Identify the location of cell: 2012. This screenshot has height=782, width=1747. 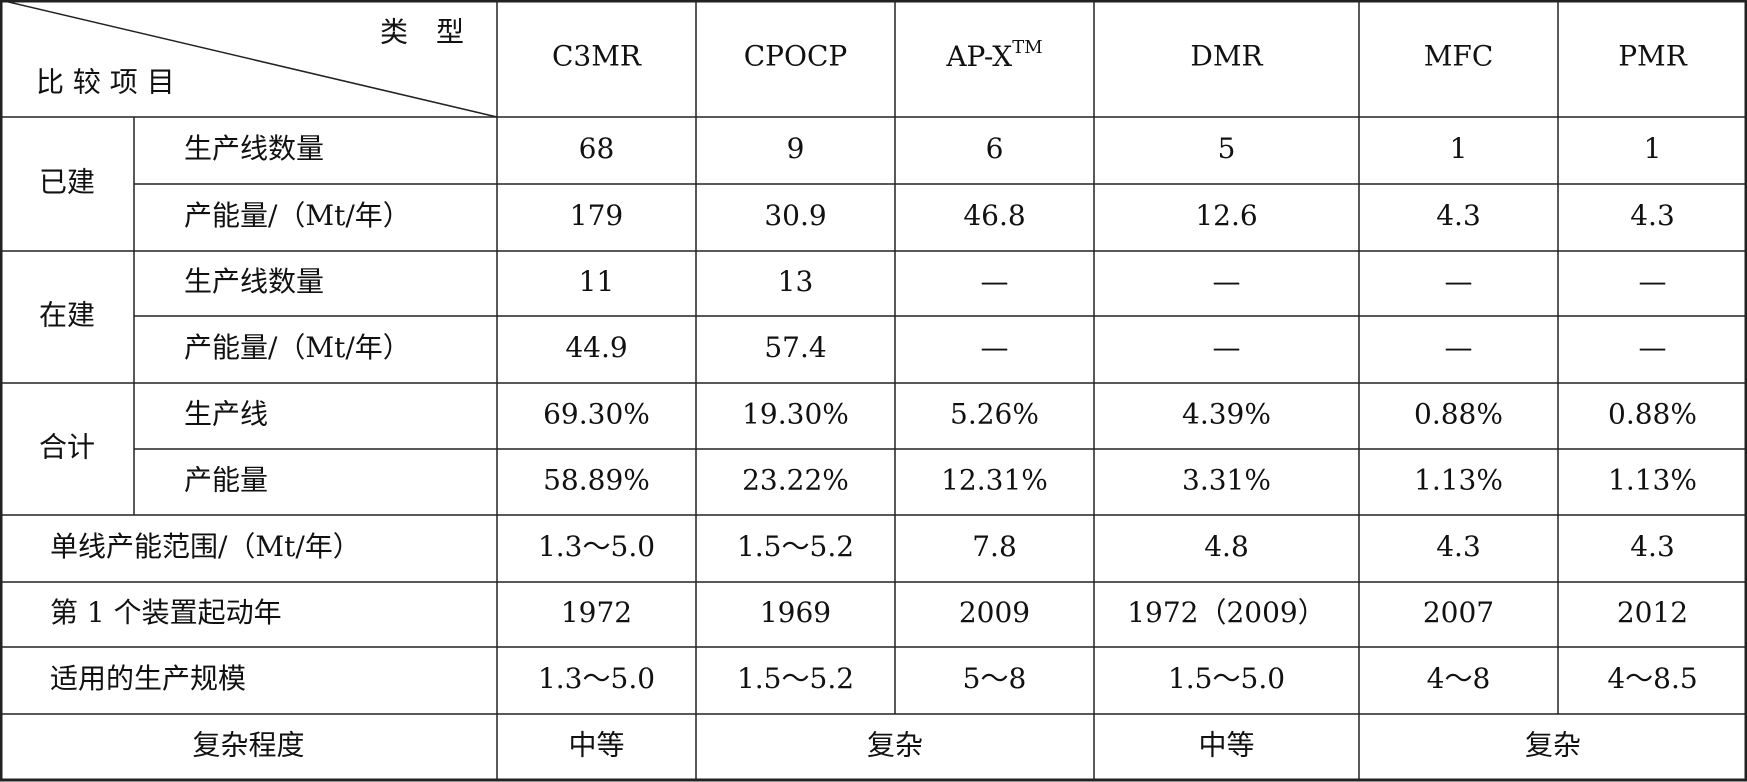
(1652, 612).